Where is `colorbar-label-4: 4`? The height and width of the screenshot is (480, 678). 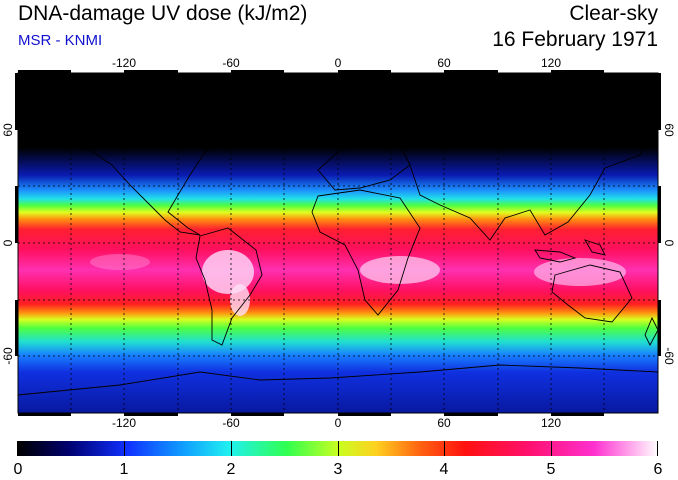
colorbar-label-4: 4 is located at coordinates (444, 469).